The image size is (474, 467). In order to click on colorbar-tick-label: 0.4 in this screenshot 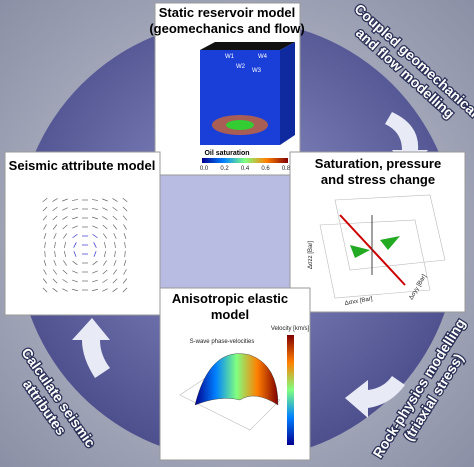, I will do `click(245, 169)`.